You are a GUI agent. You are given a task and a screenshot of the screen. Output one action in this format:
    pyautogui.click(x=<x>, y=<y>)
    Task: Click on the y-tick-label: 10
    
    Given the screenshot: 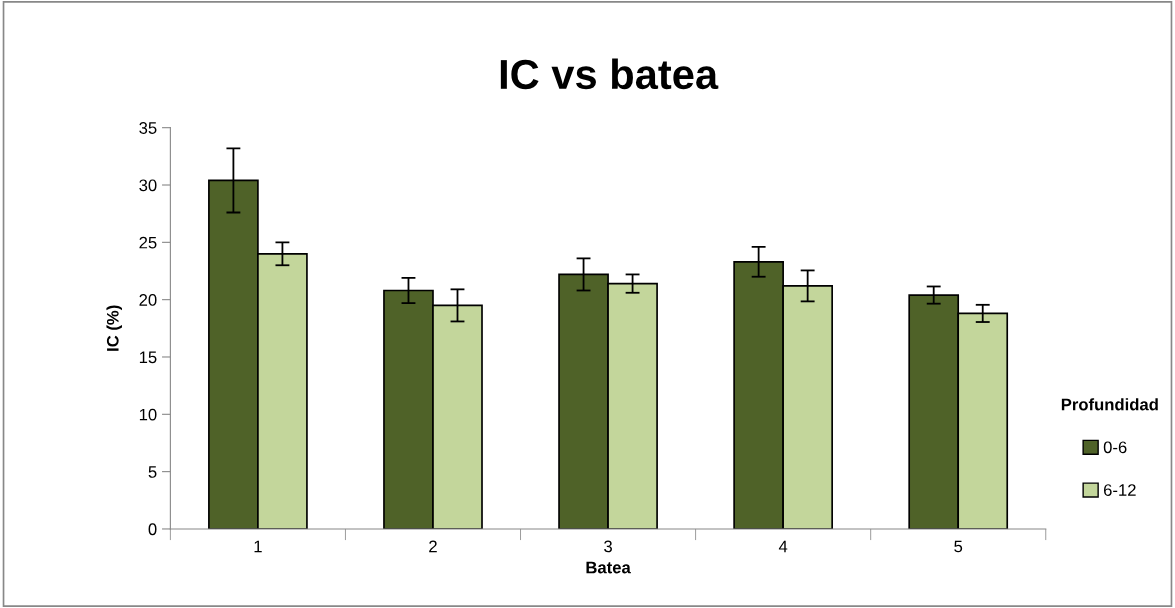 What is the action you would take?
    pyautogui.click(x=148, y=414)
    